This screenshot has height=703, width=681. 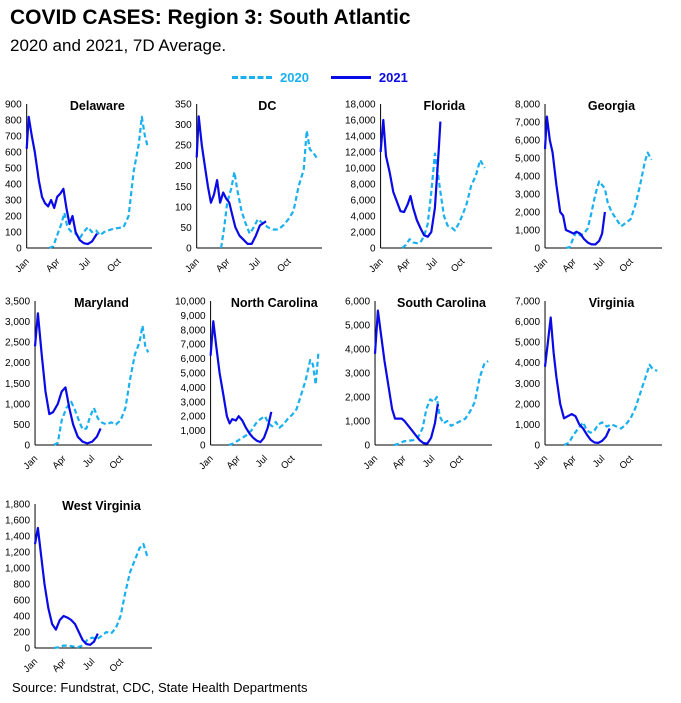 What do you see at coordinates (17, 553) in the screenshot?
I see `y-tick-label: 1,200` at bounding box center [17, 553].